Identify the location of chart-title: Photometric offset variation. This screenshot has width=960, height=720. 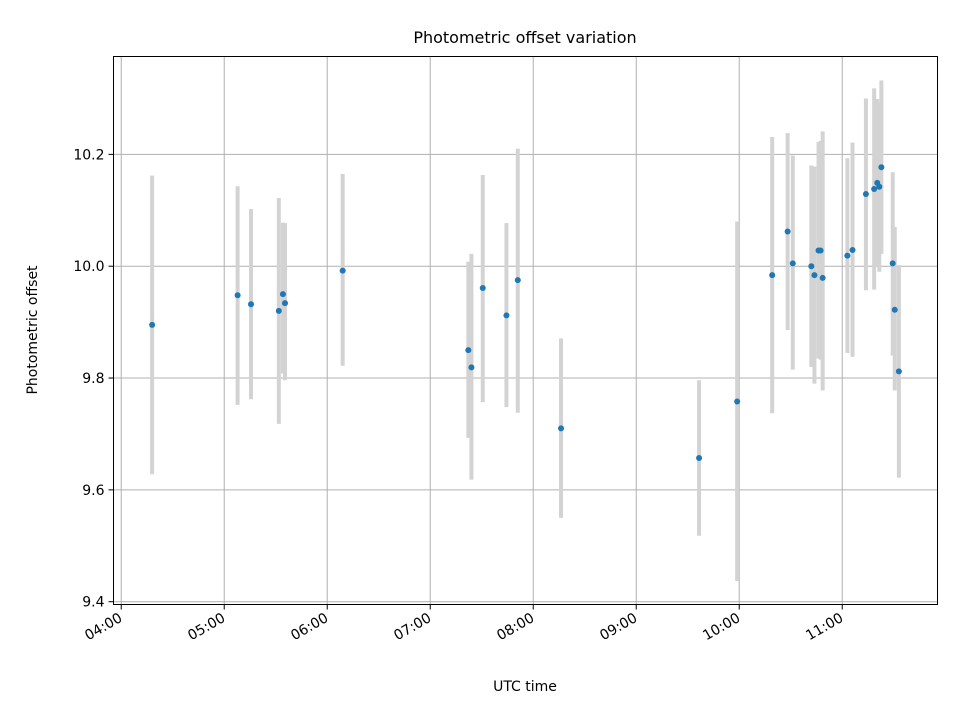
(524, 37).